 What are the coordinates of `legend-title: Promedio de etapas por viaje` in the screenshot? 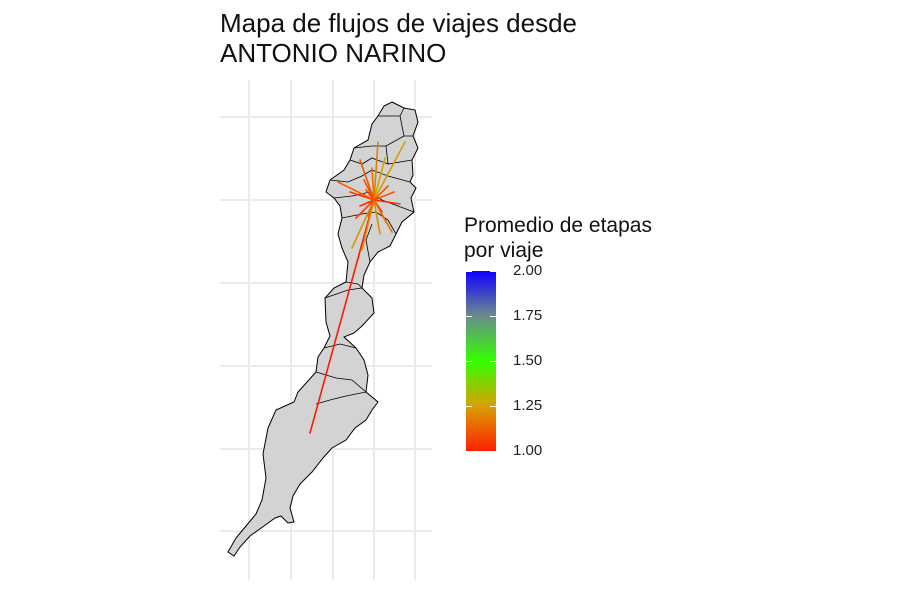 It's located at (558, 238).